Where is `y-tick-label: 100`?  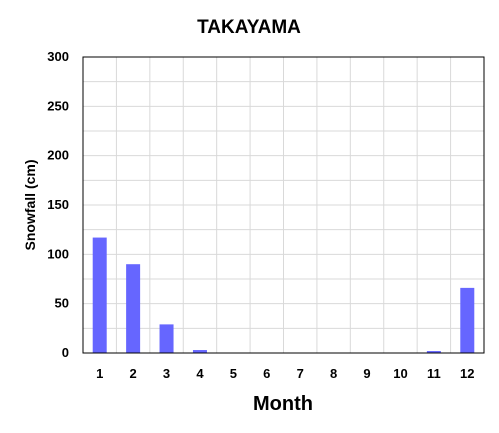 y-tick-label: 100 is located at coordinates (58, 253).